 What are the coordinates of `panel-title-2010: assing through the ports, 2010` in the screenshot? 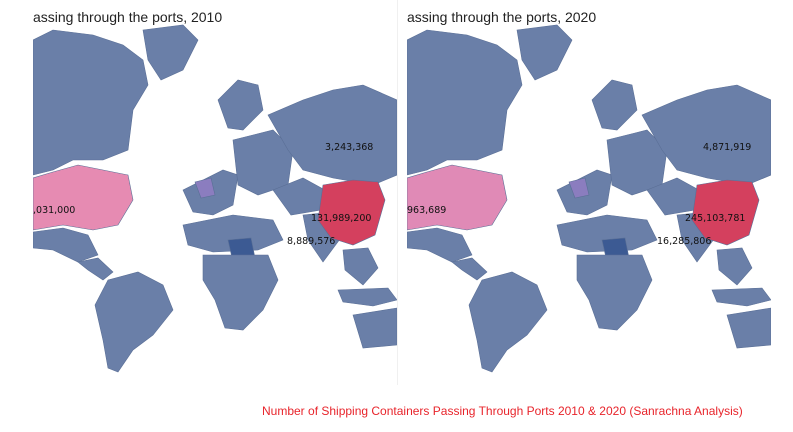 It's located at (128, 17).